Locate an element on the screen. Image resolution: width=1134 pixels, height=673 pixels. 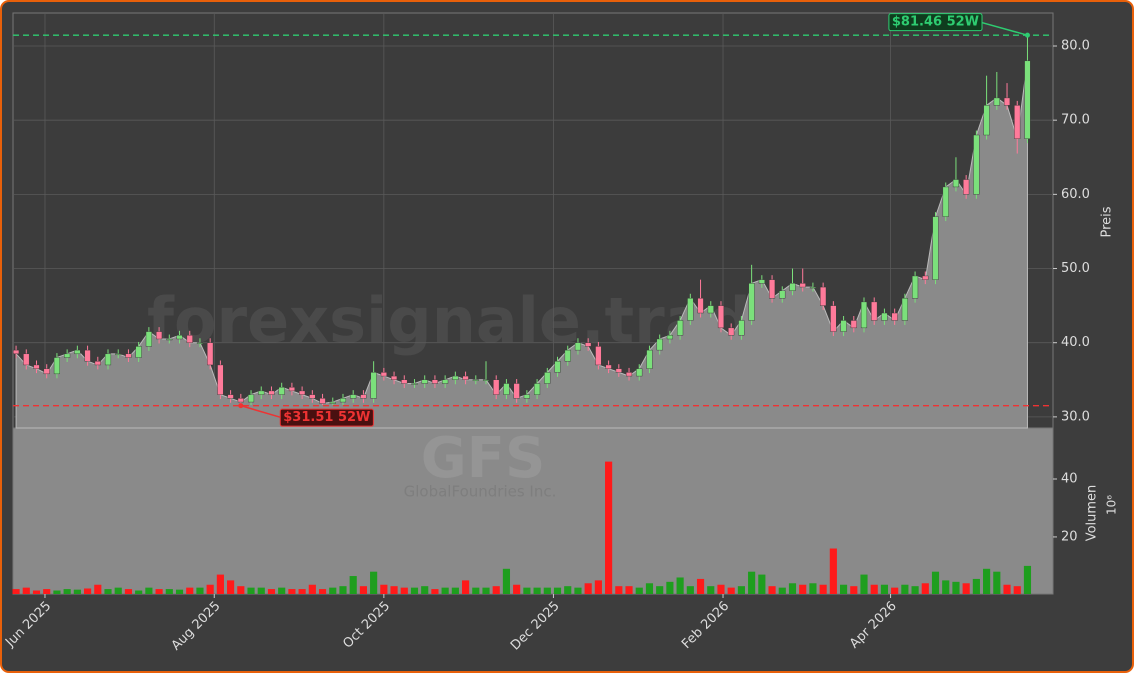
volume-y-tick-label: 20 is located at coordinates (1069, 536).